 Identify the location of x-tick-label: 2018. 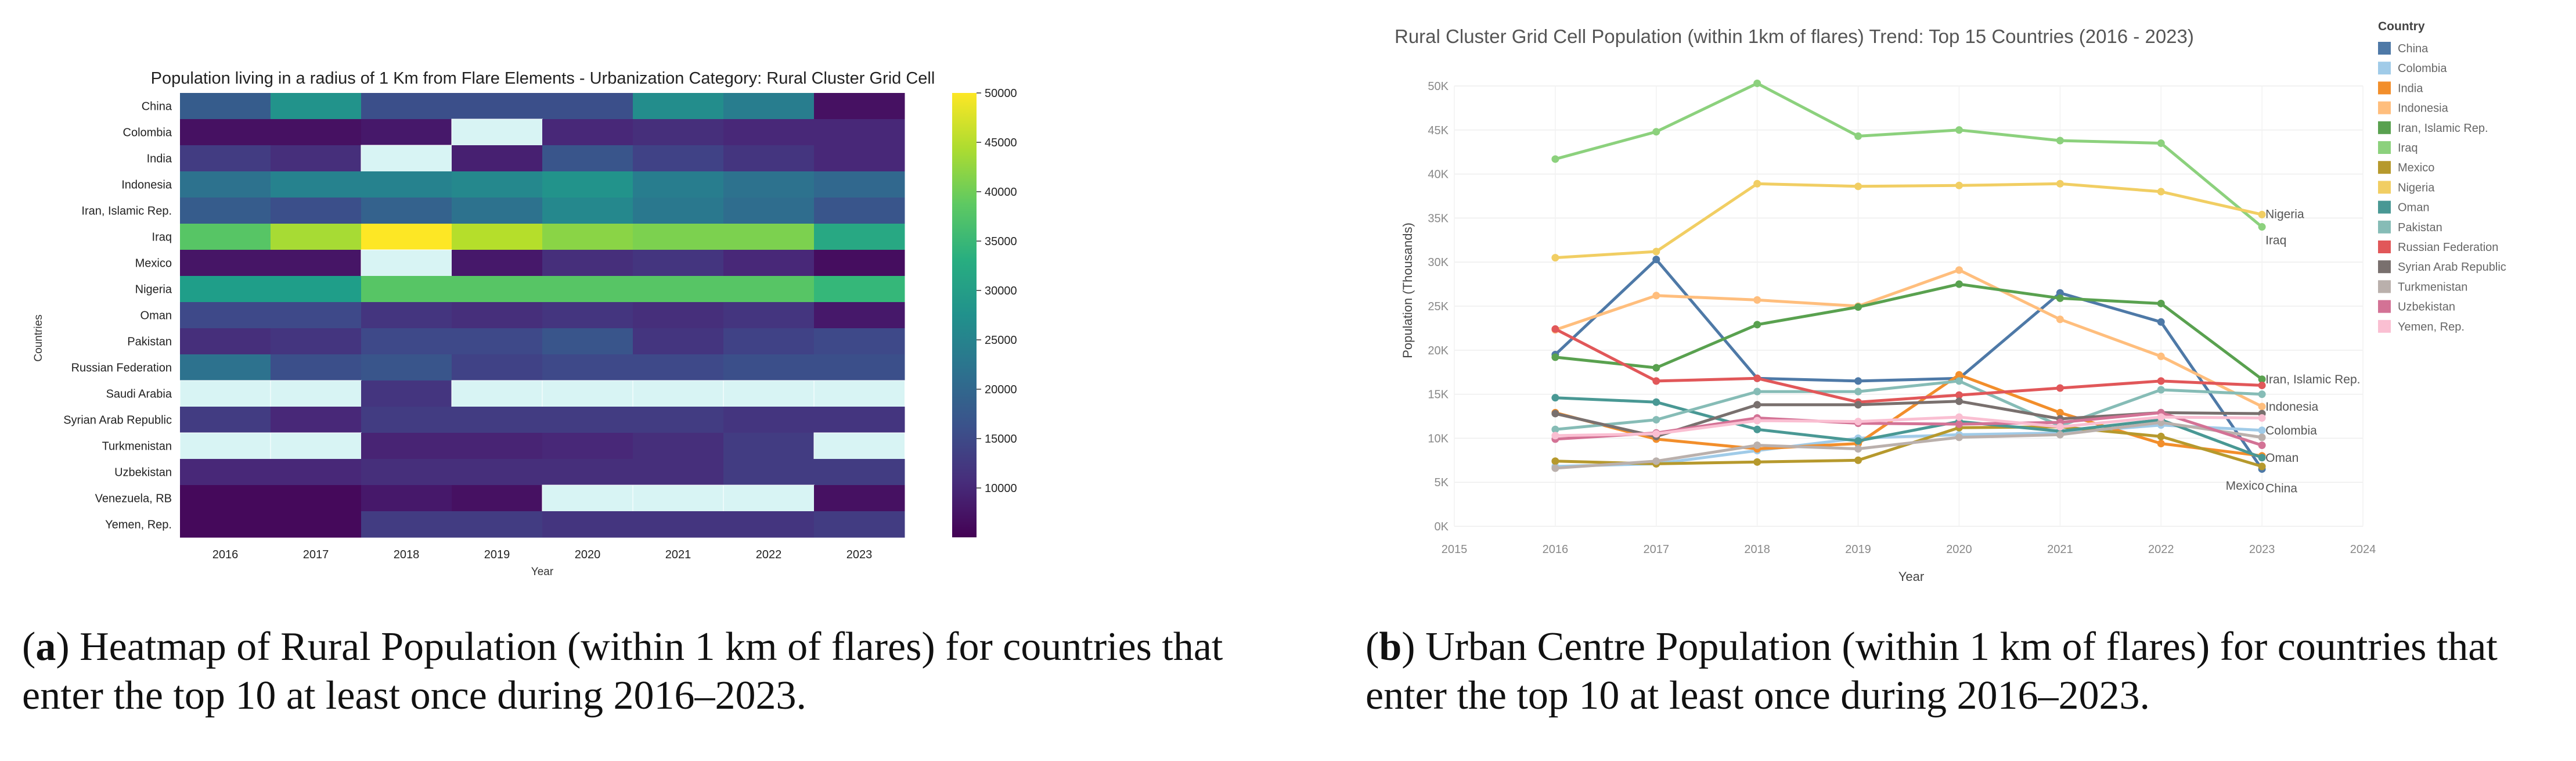
(1757, 549).